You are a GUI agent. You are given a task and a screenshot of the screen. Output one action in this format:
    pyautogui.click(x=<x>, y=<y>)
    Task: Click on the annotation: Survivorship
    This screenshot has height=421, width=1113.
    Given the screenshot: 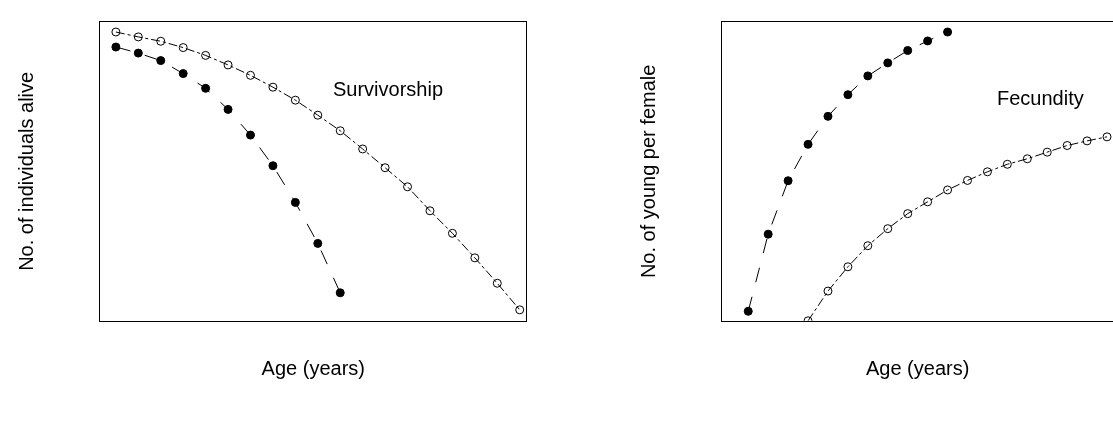 What is the action you would take?
    pyautogui.click(x=388, y=89)
    